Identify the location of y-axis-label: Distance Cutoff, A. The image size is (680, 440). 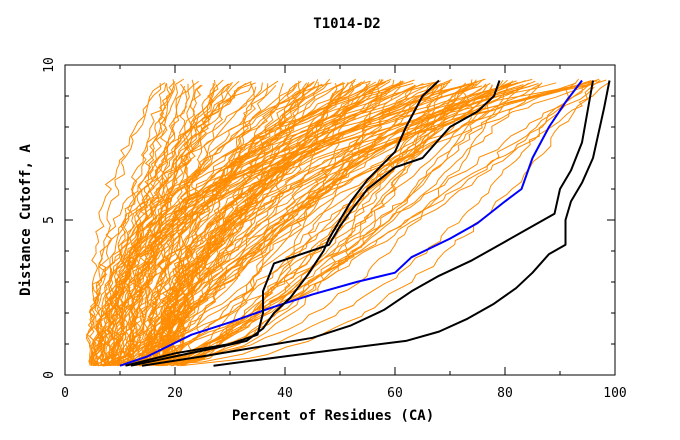
(26, 220).